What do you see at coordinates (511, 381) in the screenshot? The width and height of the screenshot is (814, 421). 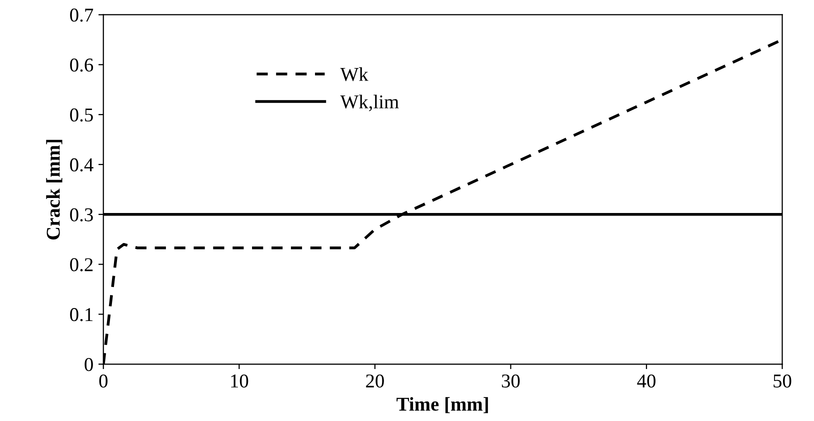 I see `x-tick-label: 30` at bounding box center [511, 381].